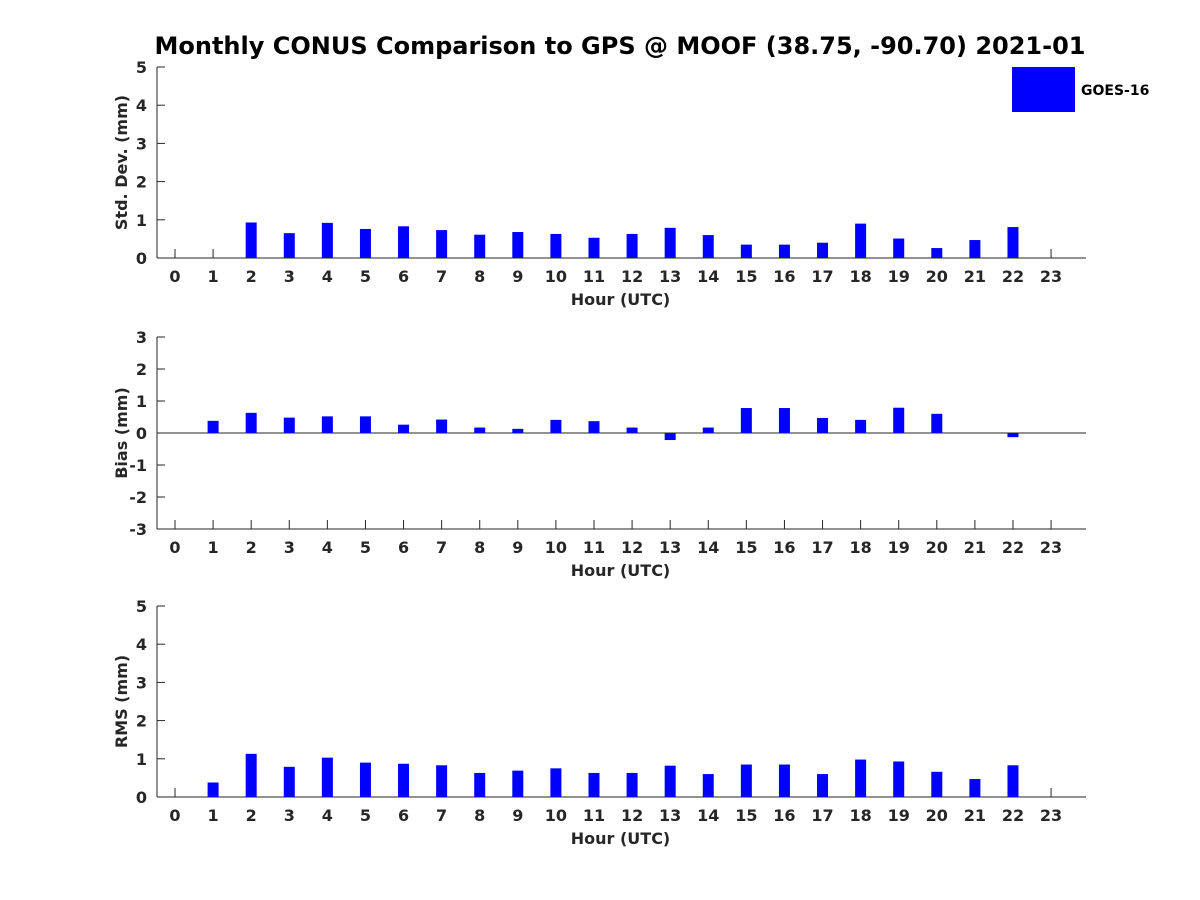  I want to click on y-tick-label: -3, so click(138, 529).